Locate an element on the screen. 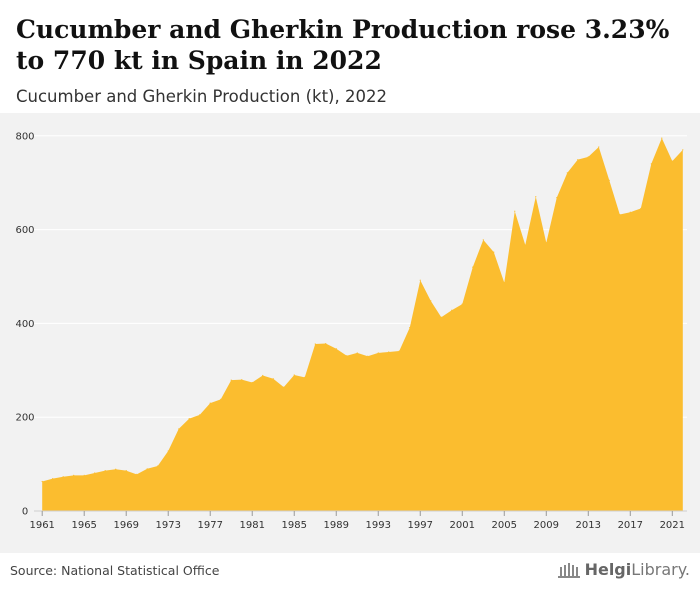  helgi-library-logo: HelgiLibrary. is located at coordinates (623, 569).